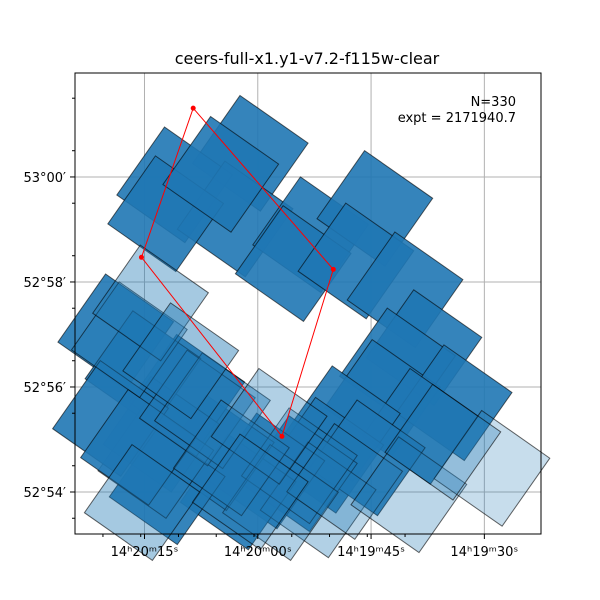 This screenshot has width=600, height=600. Describe the element at coordinates (44, 493) in the screenshot. I see `y-tick-label: 52°54′` at that location.